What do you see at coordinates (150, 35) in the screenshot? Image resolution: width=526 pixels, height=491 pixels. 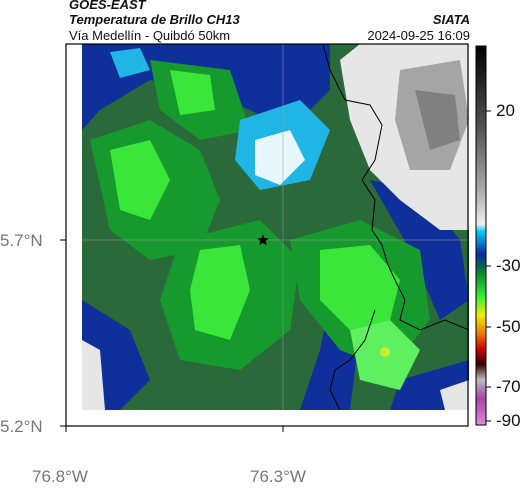 I see `region-label: Vía Medellín - Quibdó 50km` at bounding box center [150, 35].